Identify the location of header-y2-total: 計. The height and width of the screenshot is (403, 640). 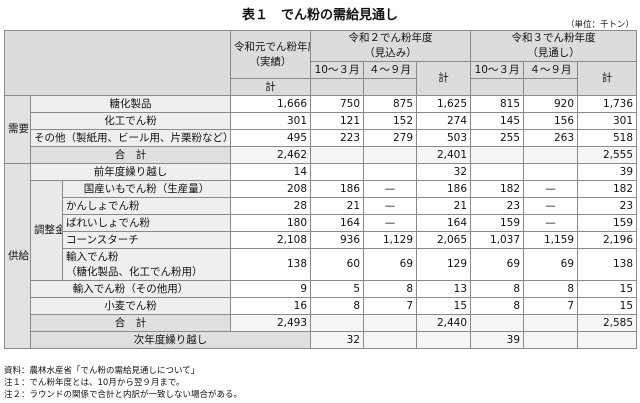
(444, 78).